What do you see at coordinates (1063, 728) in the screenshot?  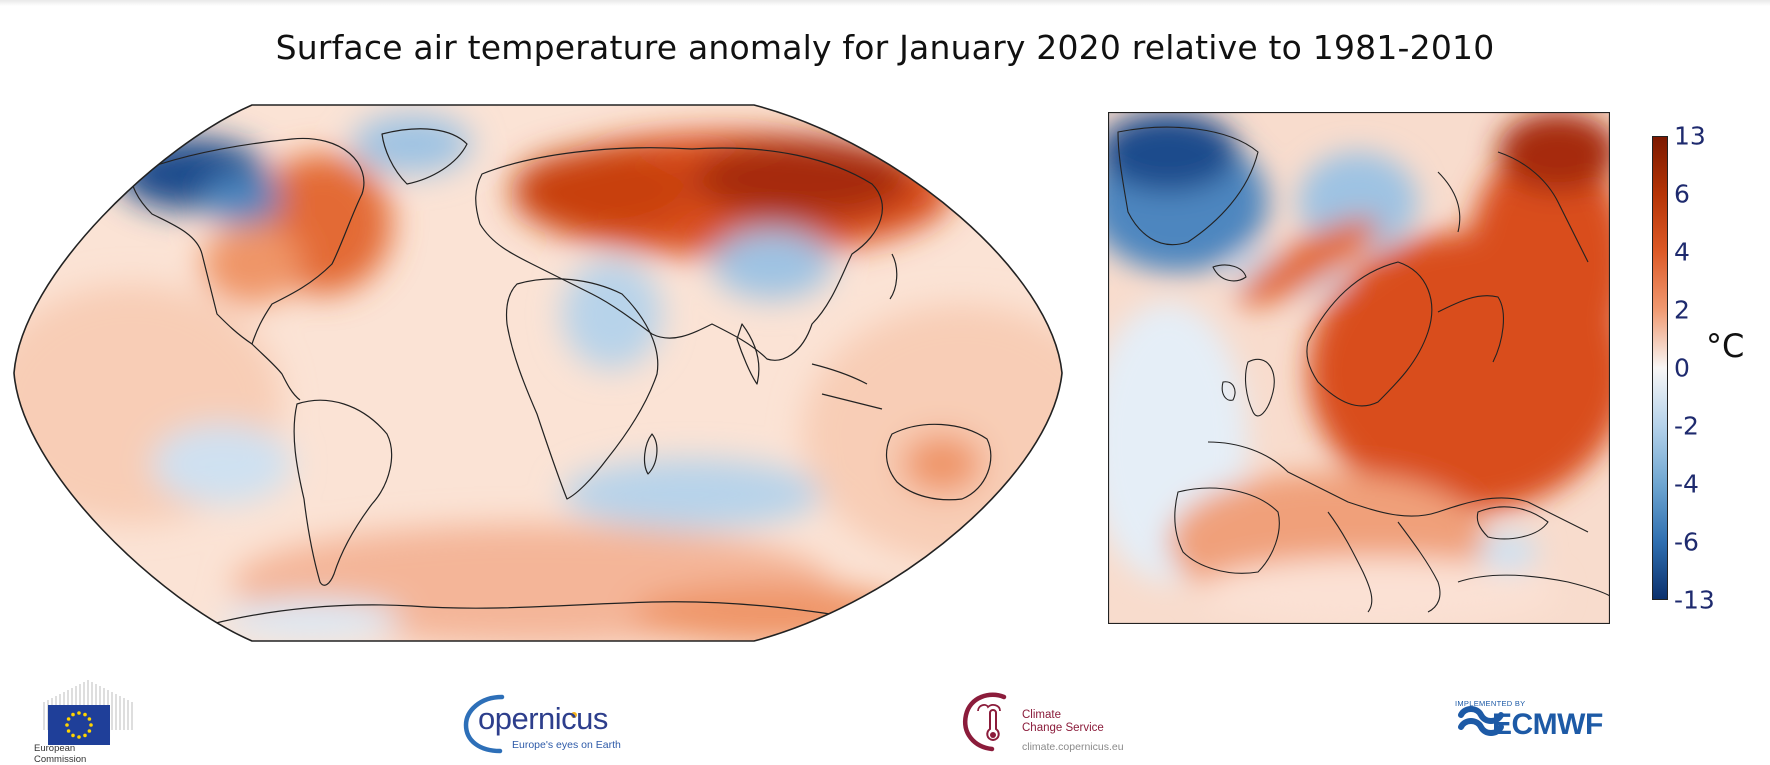 I see `c3s-name-line2: Change Service` at bounding box center [1063, 728].